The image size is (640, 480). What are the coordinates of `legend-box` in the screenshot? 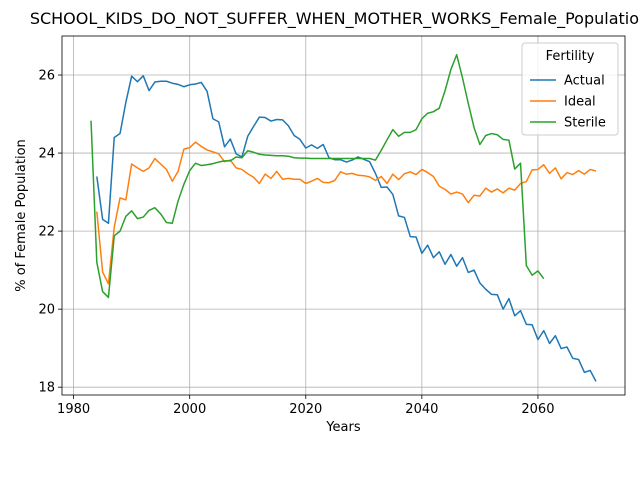 It's located at (570, 89).